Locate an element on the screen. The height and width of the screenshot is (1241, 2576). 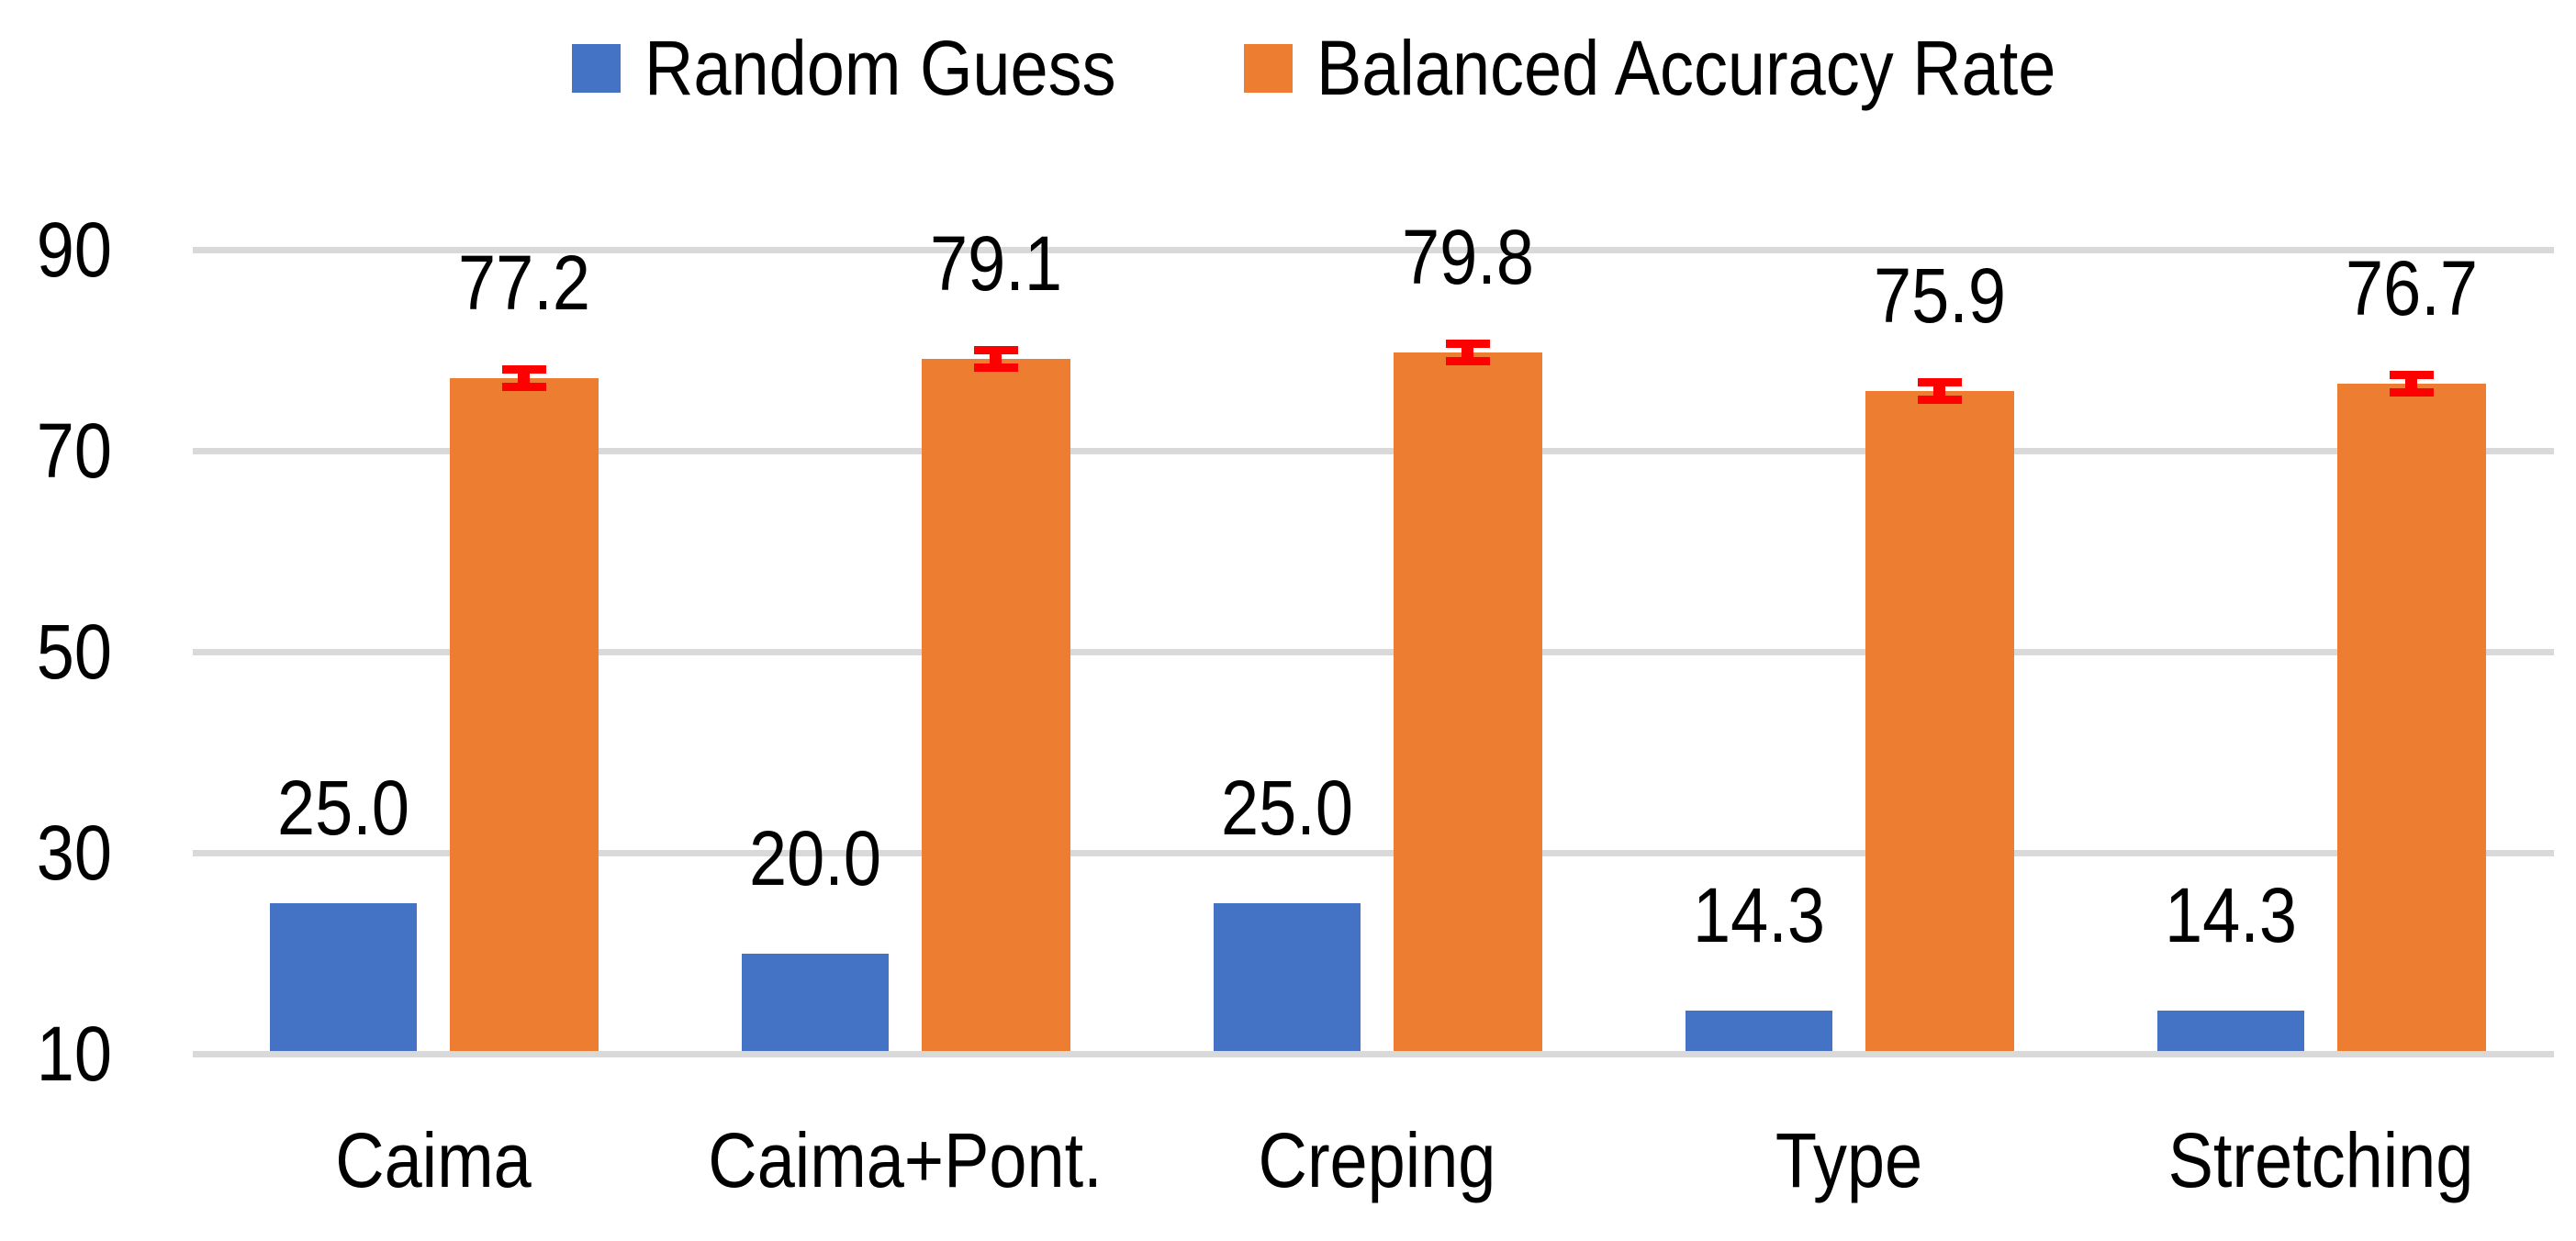
data-label-balanced-accuracy-rate-caima: 77.2 is located at coordinates (524, 283).